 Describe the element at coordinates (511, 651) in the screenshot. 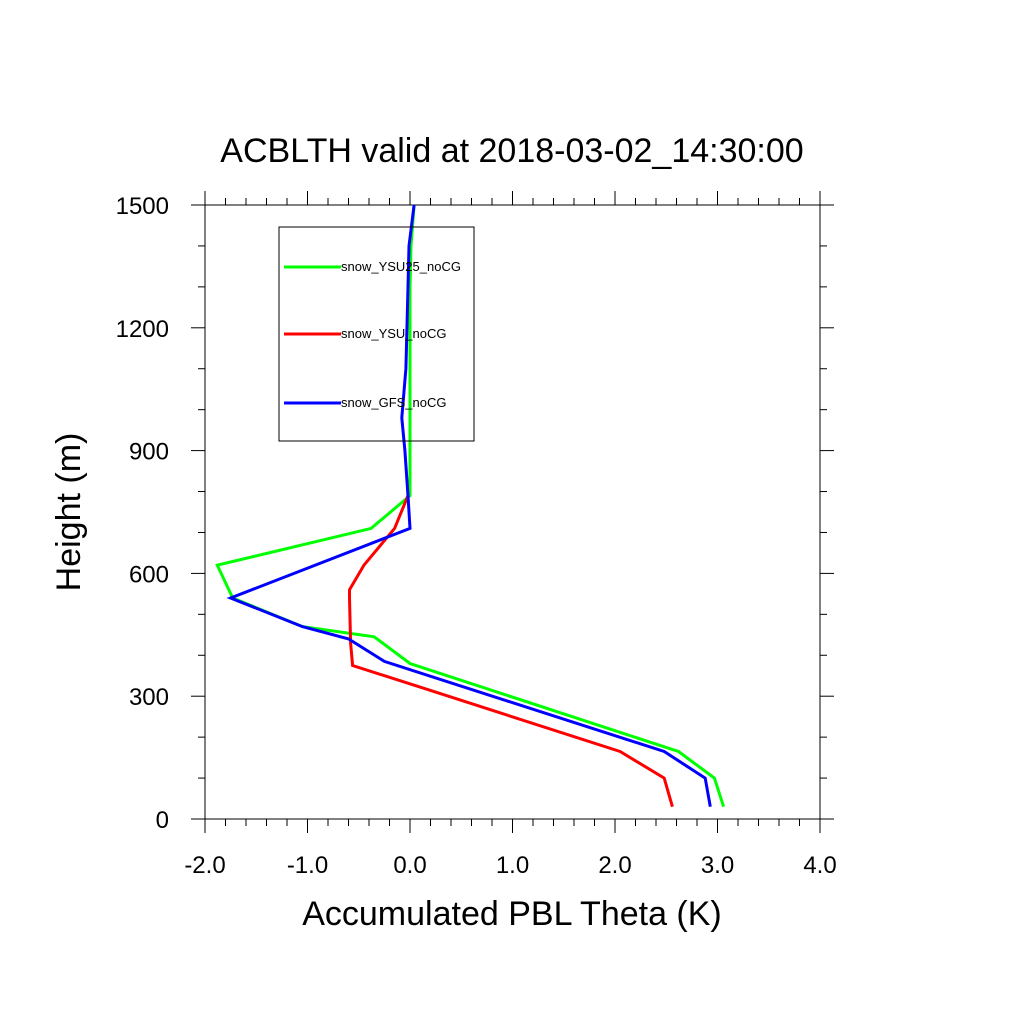

I see `series-line-snow_YSU_noCG` at that location.